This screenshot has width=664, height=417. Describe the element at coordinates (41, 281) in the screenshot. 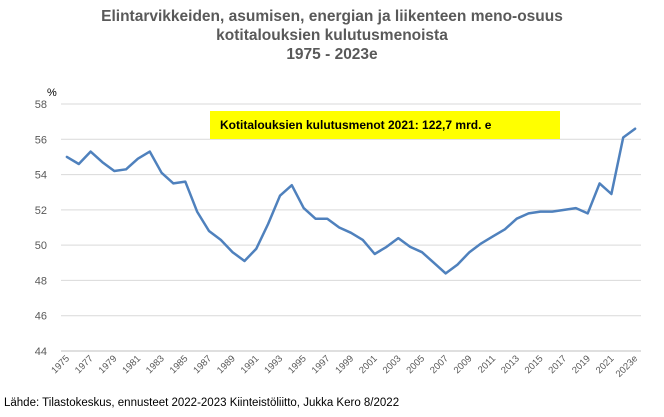

I see `y-tick-label: 48` at that location.